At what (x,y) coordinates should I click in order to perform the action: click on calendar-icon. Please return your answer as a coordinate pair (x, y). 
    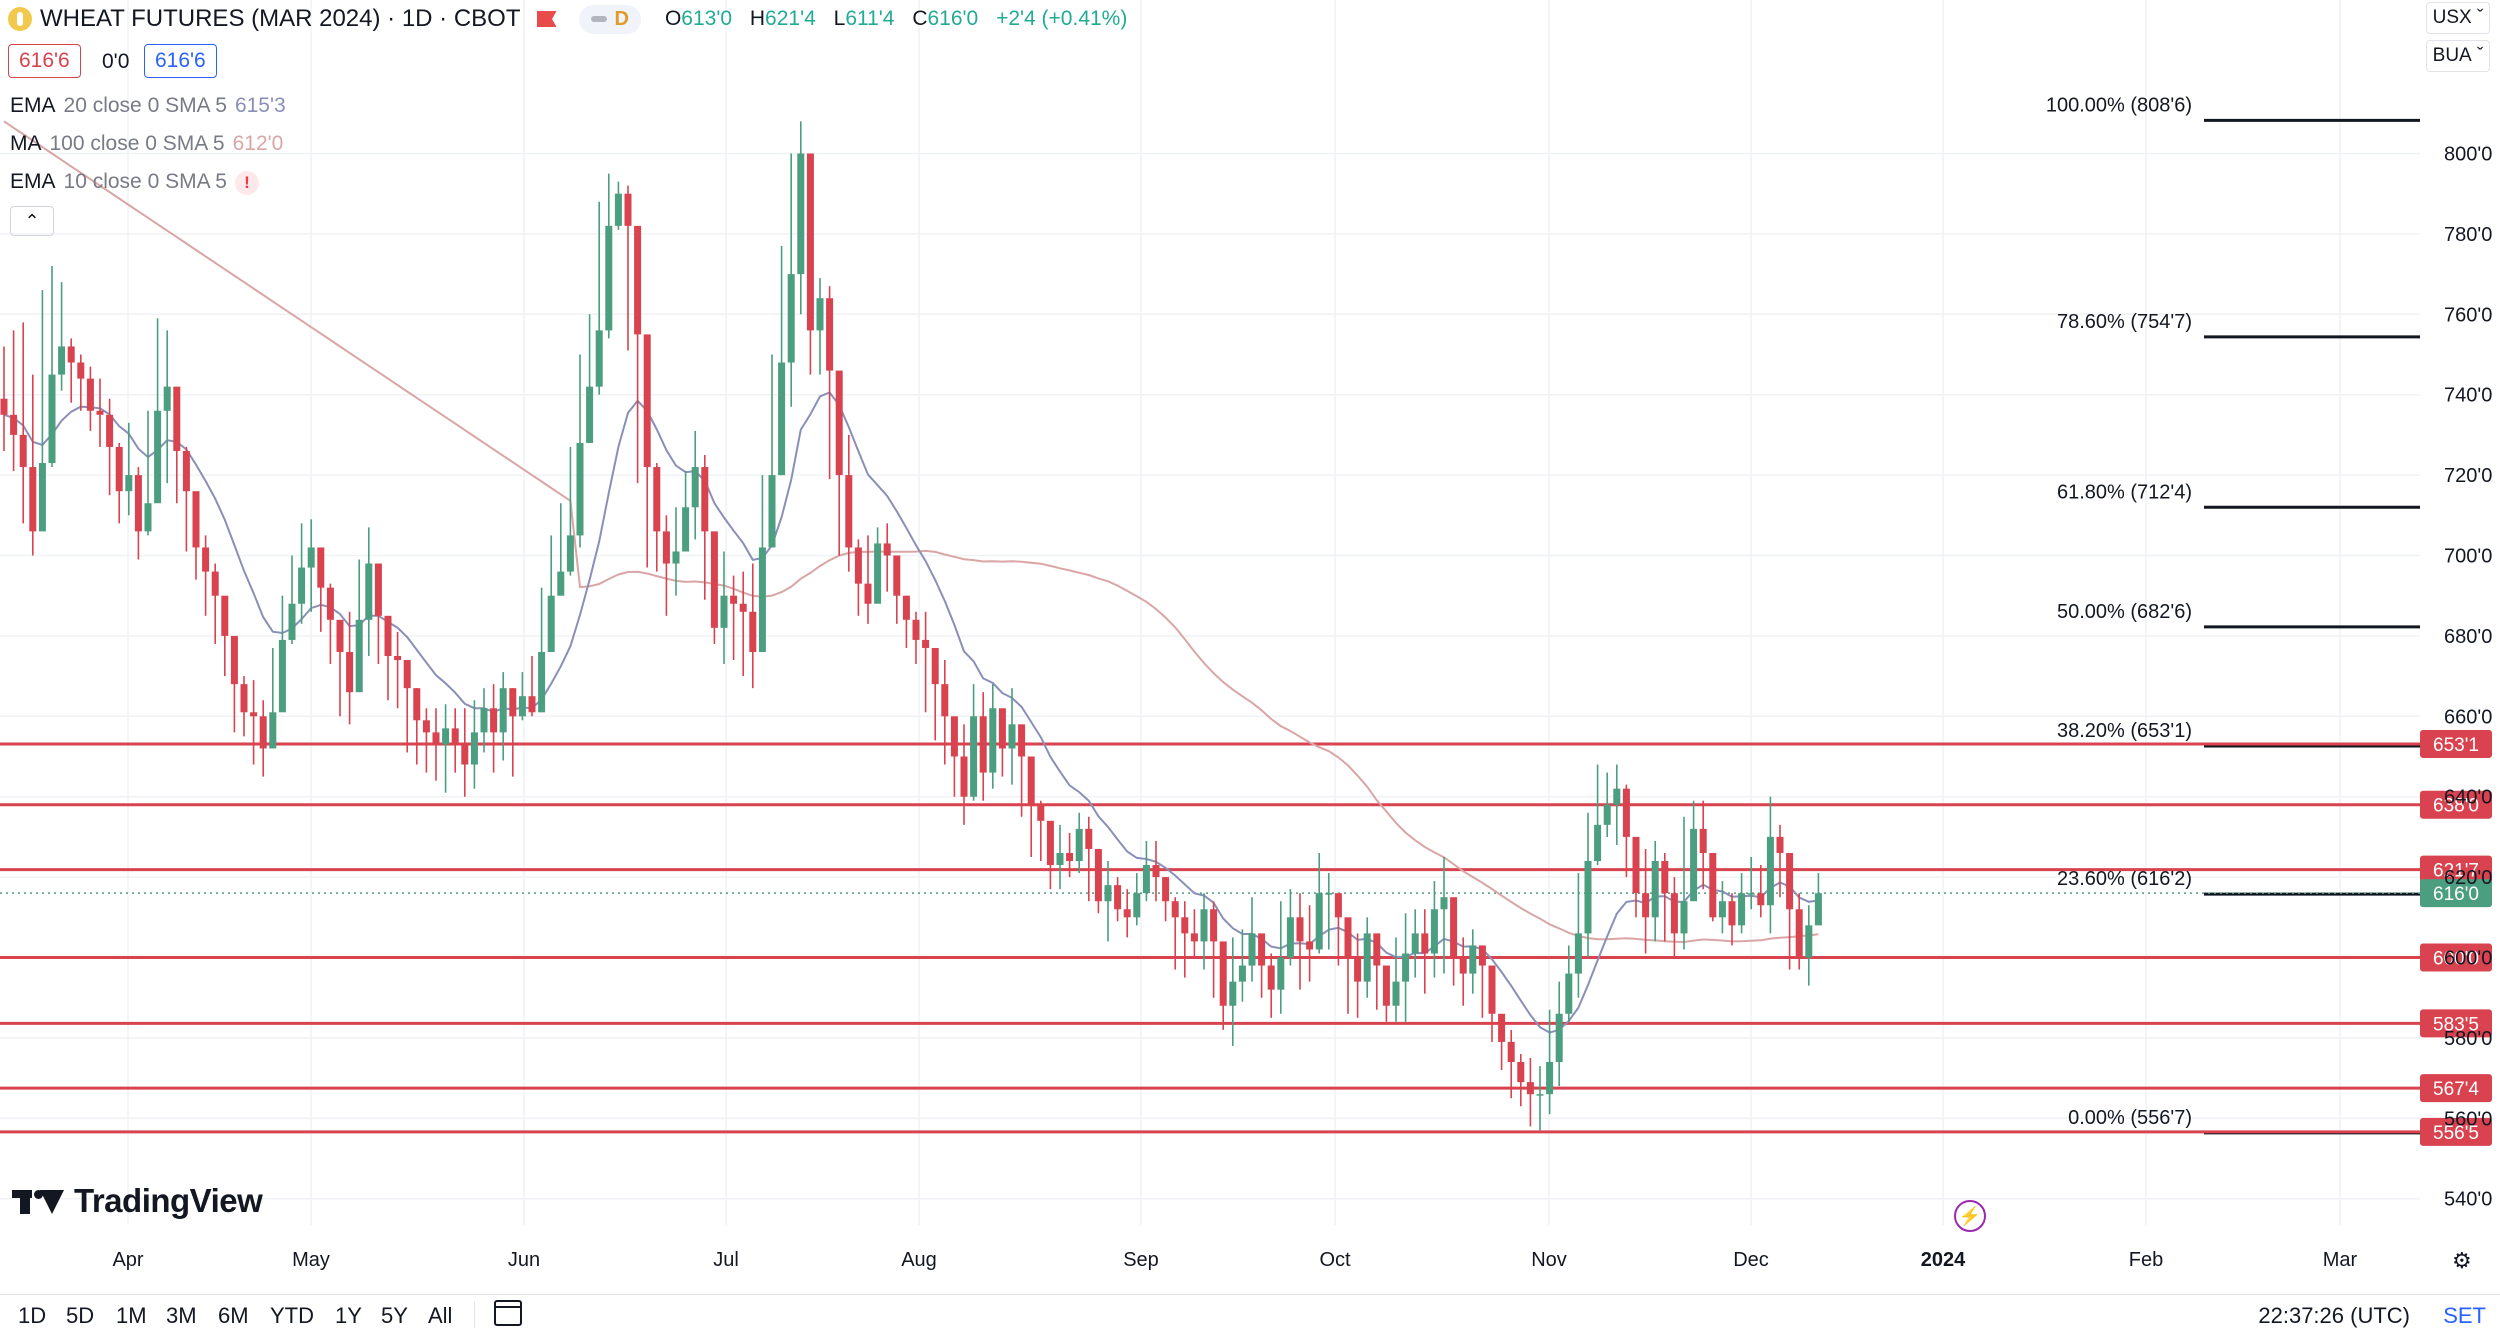
    Looking at the image, I should click on (508, 1313).